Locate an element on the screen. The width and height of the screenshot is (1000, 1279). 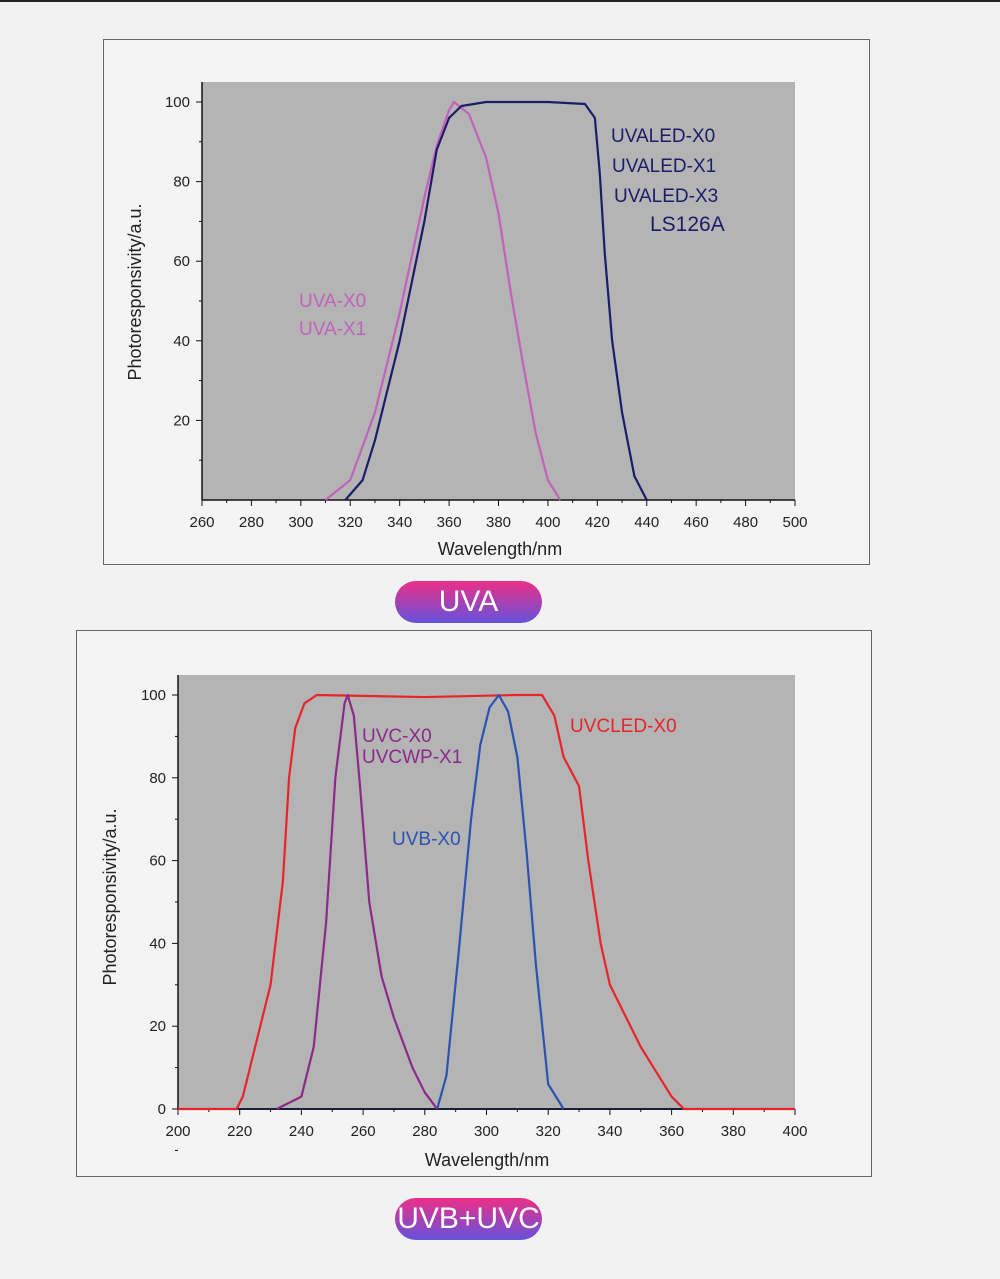
series-label: LS126A is located at coordinates (687, 224).